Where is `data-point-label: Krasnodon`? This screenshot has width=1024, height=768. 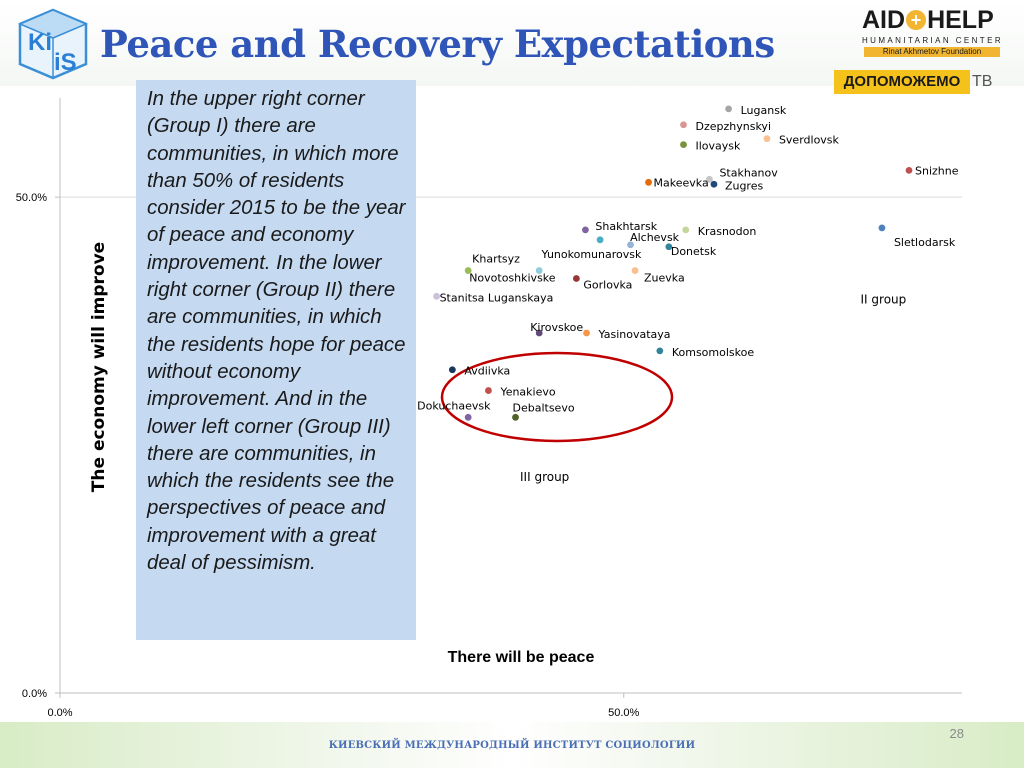
data-point-label: Krasnodon is located at coordinates (727, 231).